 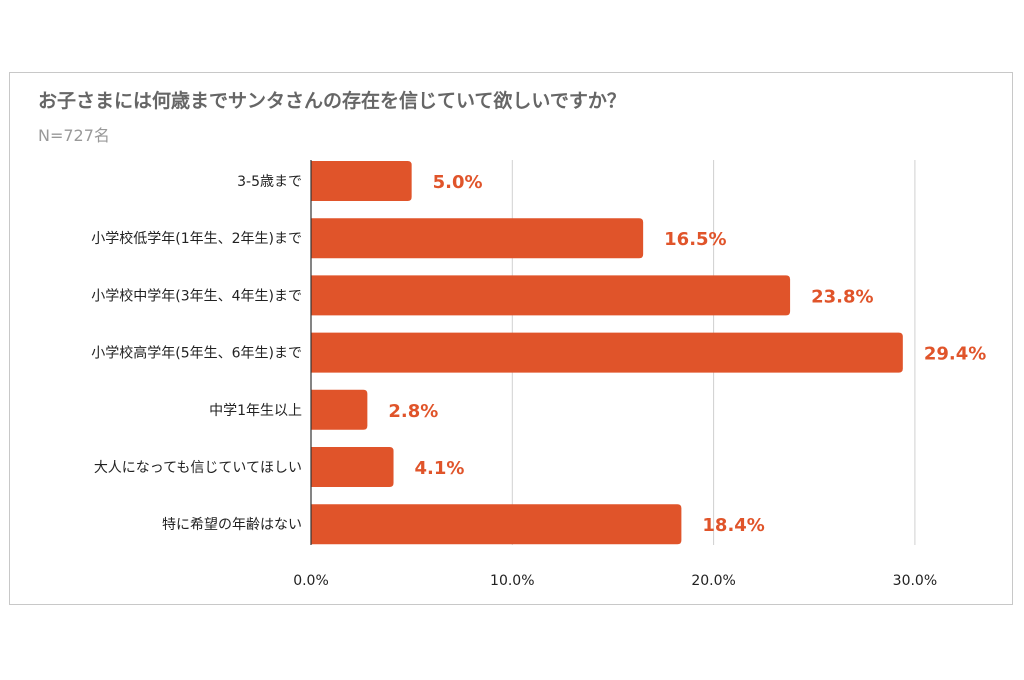 What do you see at coordinates (512, 581) in the screenshot?
I see `x-tick-label: 10.0%` at bounding box center [512, 581].